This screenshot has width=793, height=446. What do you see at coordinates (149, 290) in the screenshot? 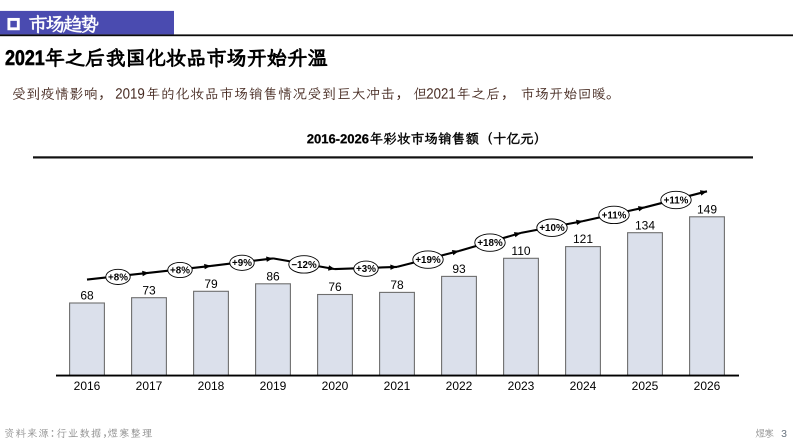
I see `svg-text: 73` at bounding box center [149, 290].